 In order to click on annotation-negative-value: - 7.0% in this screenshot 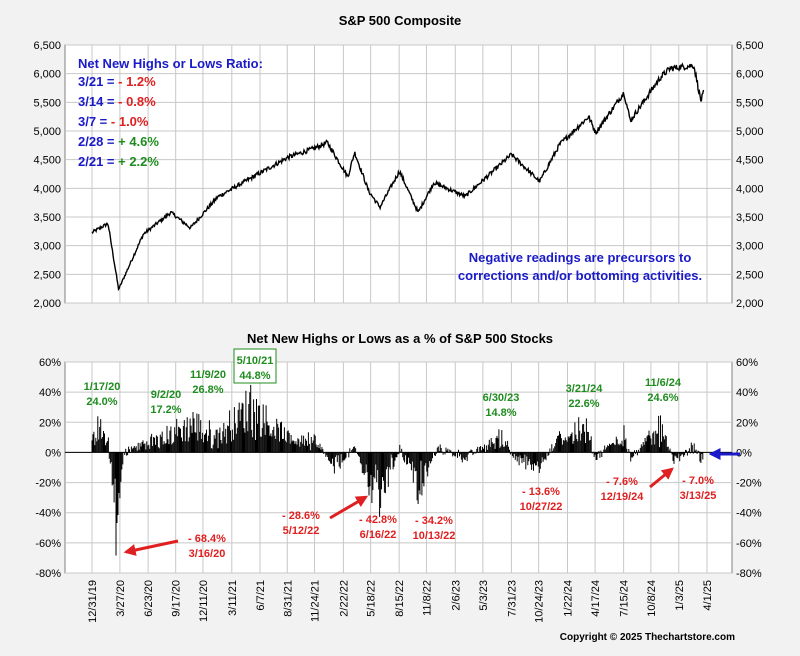, I will do `click(698, 481)`.